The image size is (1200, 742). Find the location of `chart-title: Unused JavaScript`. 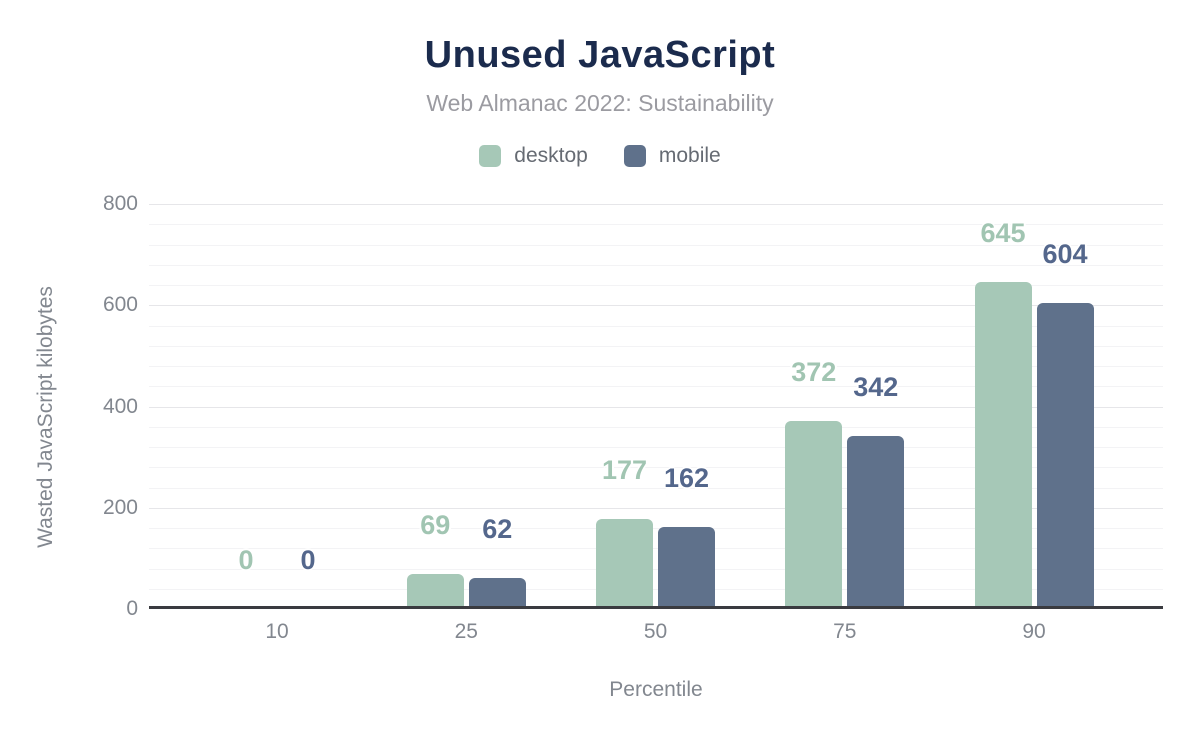

chart-title: Unused JavaScript is located at coordinates (600, 55).